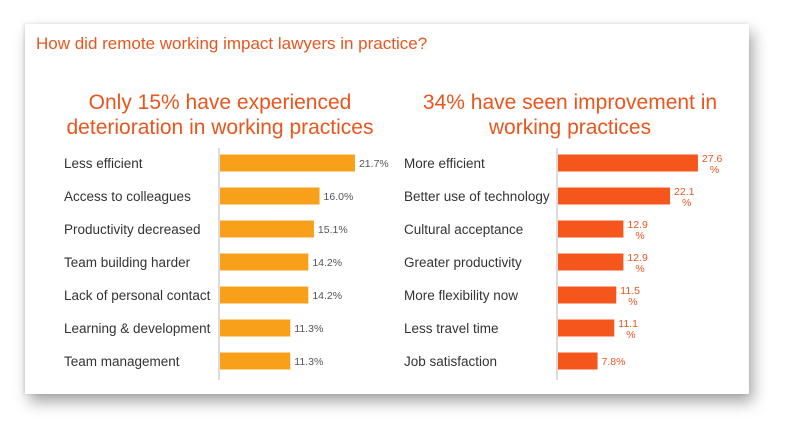 The image size is (797, 445). What do you see at coordinates (614, 362) in the screenshot?
I see `right-data-label: 7.8%` at bounding box center [614, 362].